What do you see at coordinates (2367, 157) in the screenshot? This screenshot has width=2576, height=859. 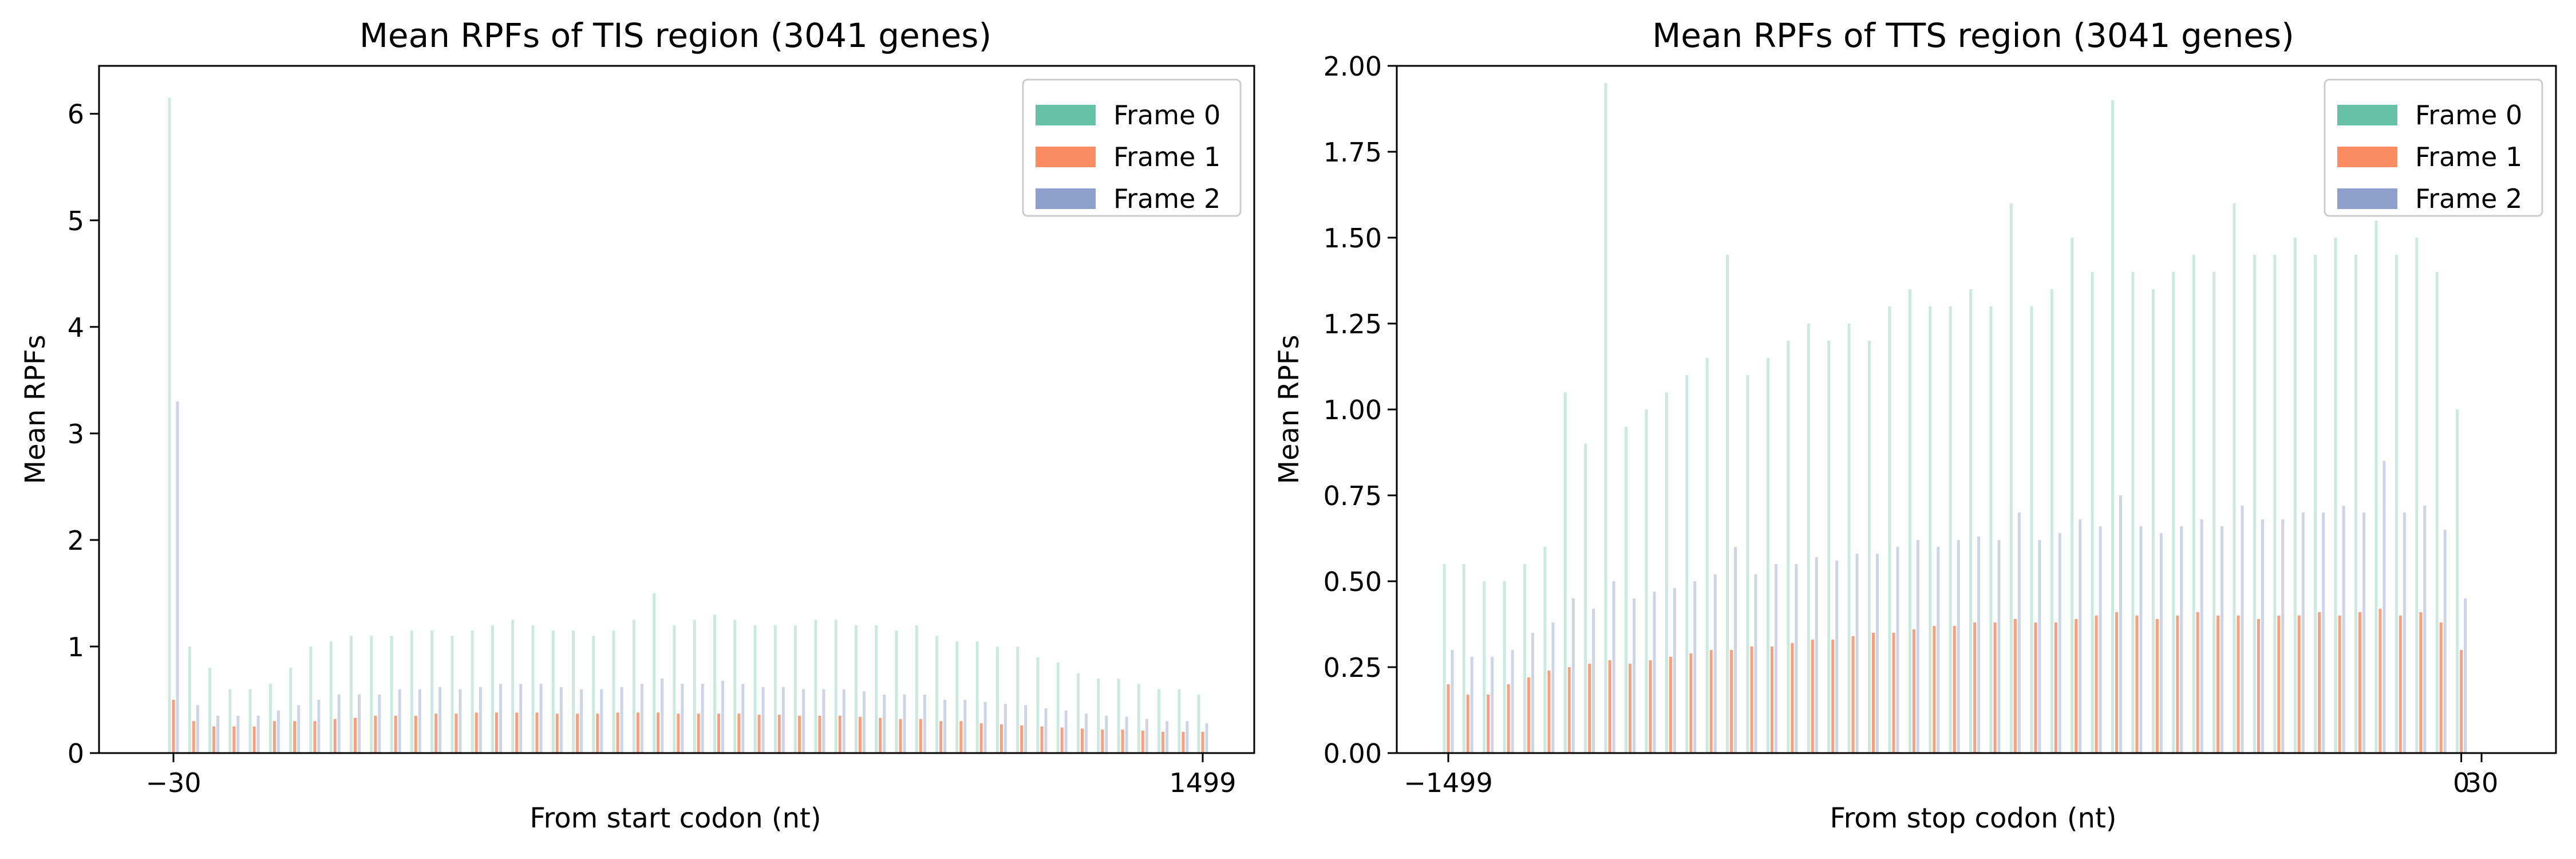 I see `tts-legend-swatch-frame1` at bounding box center [2367, 157].